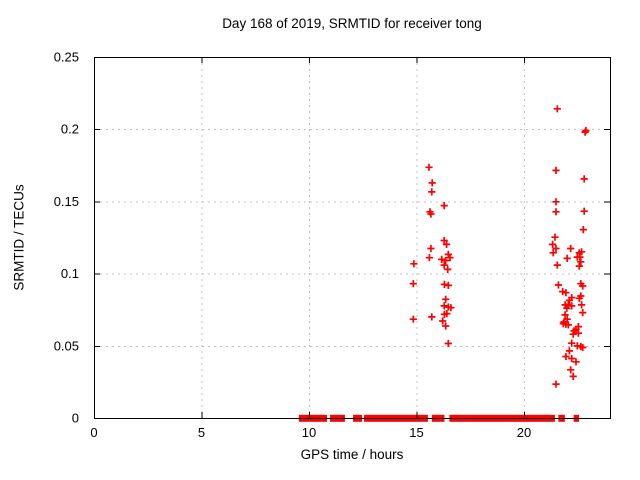  What do you see at coordinates (70, 273) in the screenshot?
I see `y-tick-label: 0.1` at bounding box center [70, 273].